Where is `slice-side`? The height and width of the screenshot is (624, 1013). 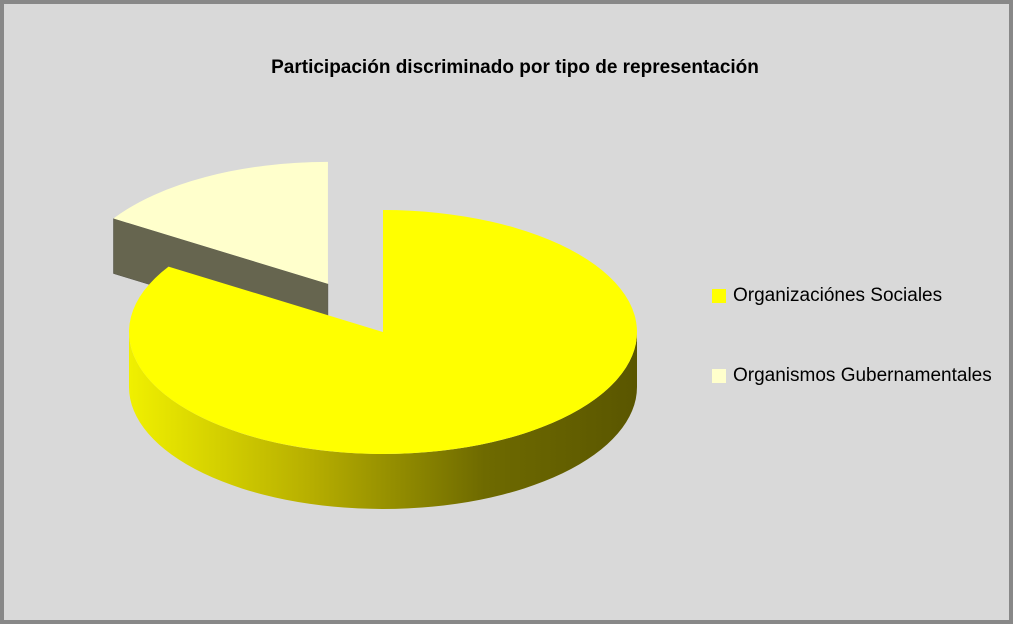
slice-side is located at coordinates (383, 420).